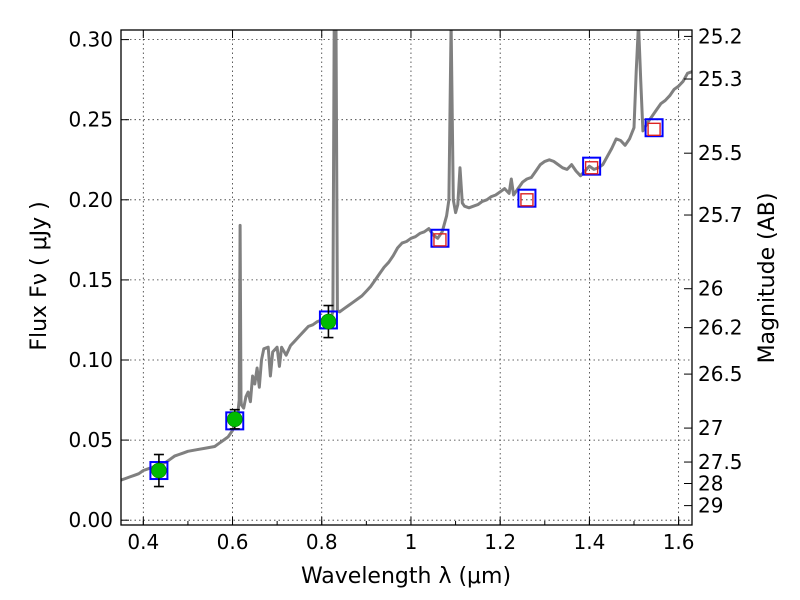 Image resolution: width=800 pixels, height=600 pixels. Describe the element at coordinates (90, 440) in the screenshot. I see `y-tick-label: 0.05` at that location.